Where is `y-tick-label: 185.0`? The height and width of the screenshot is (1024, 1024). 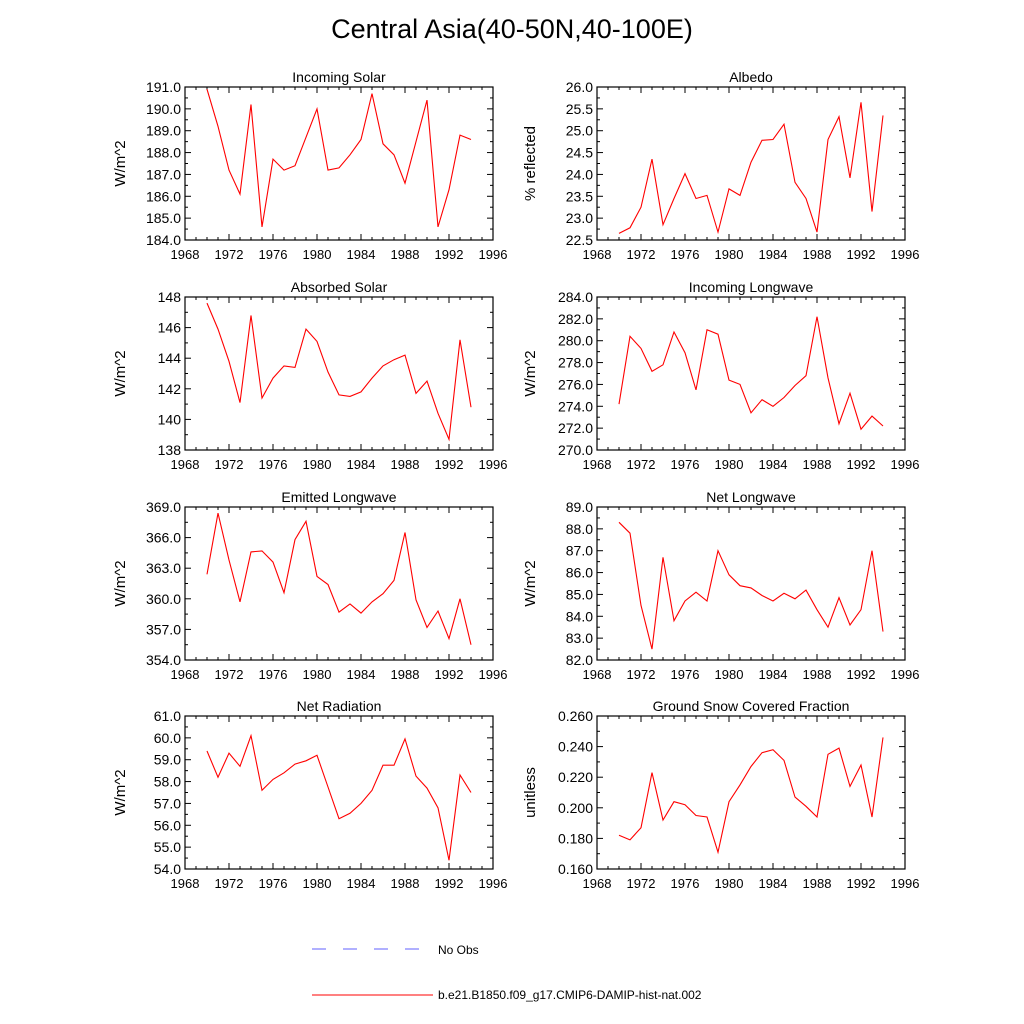 y-tick-label: 185.0 is located at coordinates (163, 218).